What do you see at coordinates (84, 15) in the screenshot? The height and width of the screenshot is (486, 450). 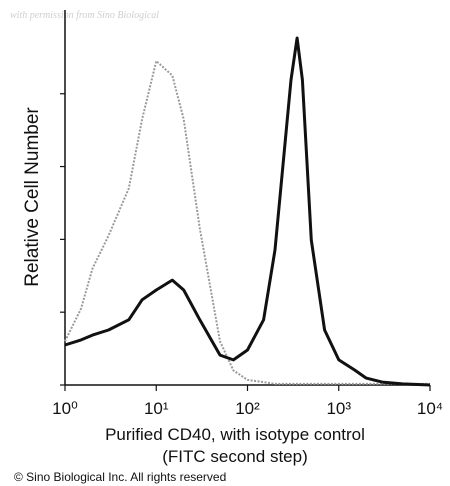 I see `watermark: with permission from Sino Biological` at bounding box center [84, 15].